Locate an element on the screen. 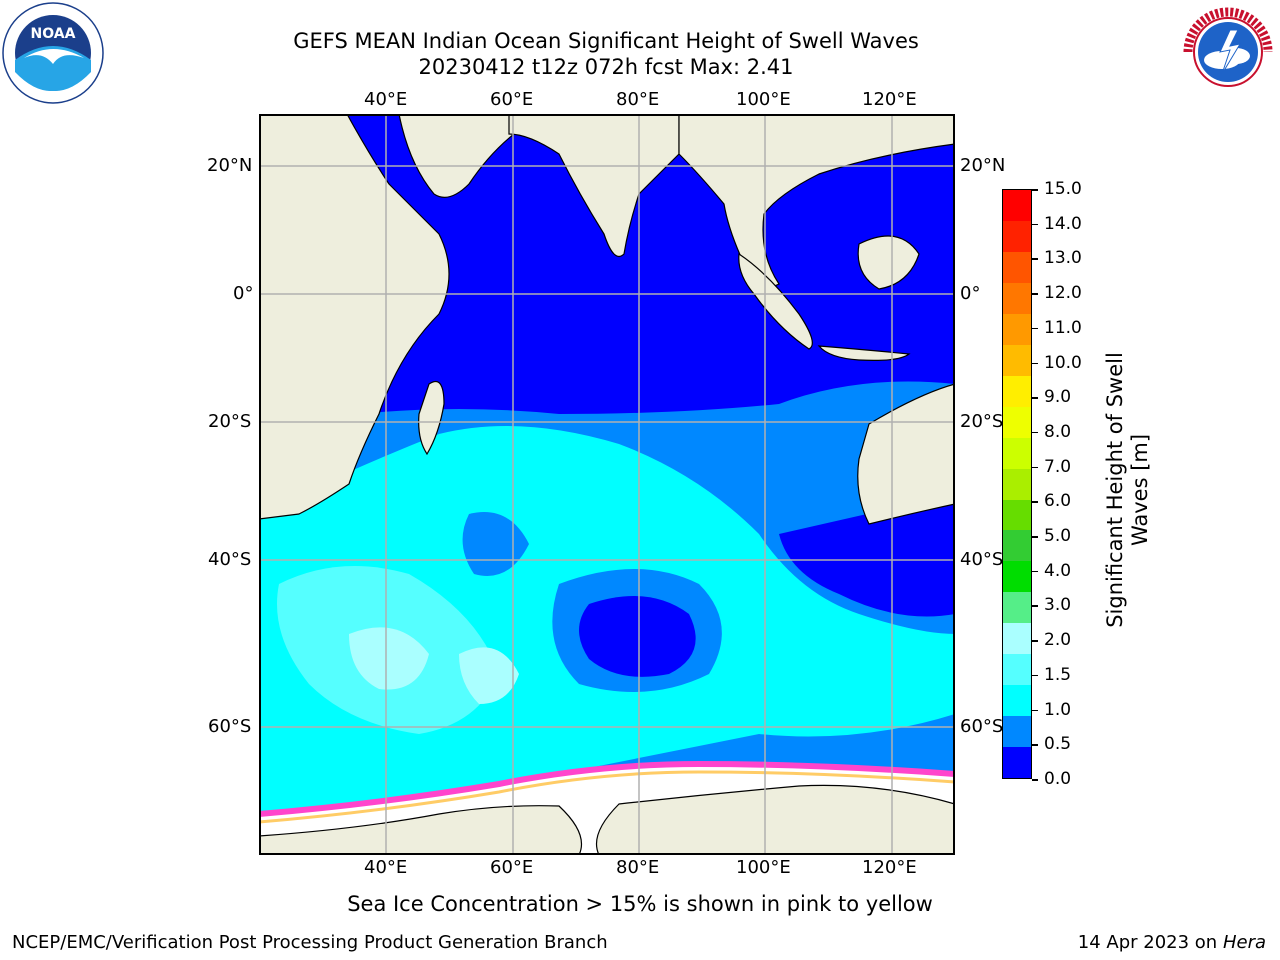 The height and width of the screenshot is (960, 1280). lon-label-bottom-120e: 120°E is located at coordinates (889, 867).